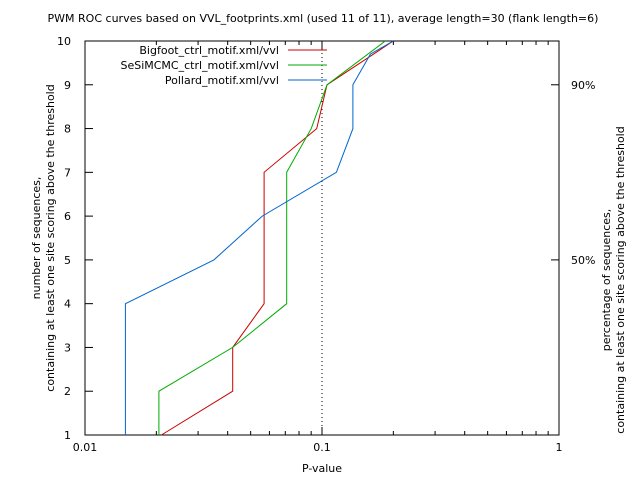 This screenshot has width=640, height=480. I want to click on y-tick-label: 5, so click(67, 260).